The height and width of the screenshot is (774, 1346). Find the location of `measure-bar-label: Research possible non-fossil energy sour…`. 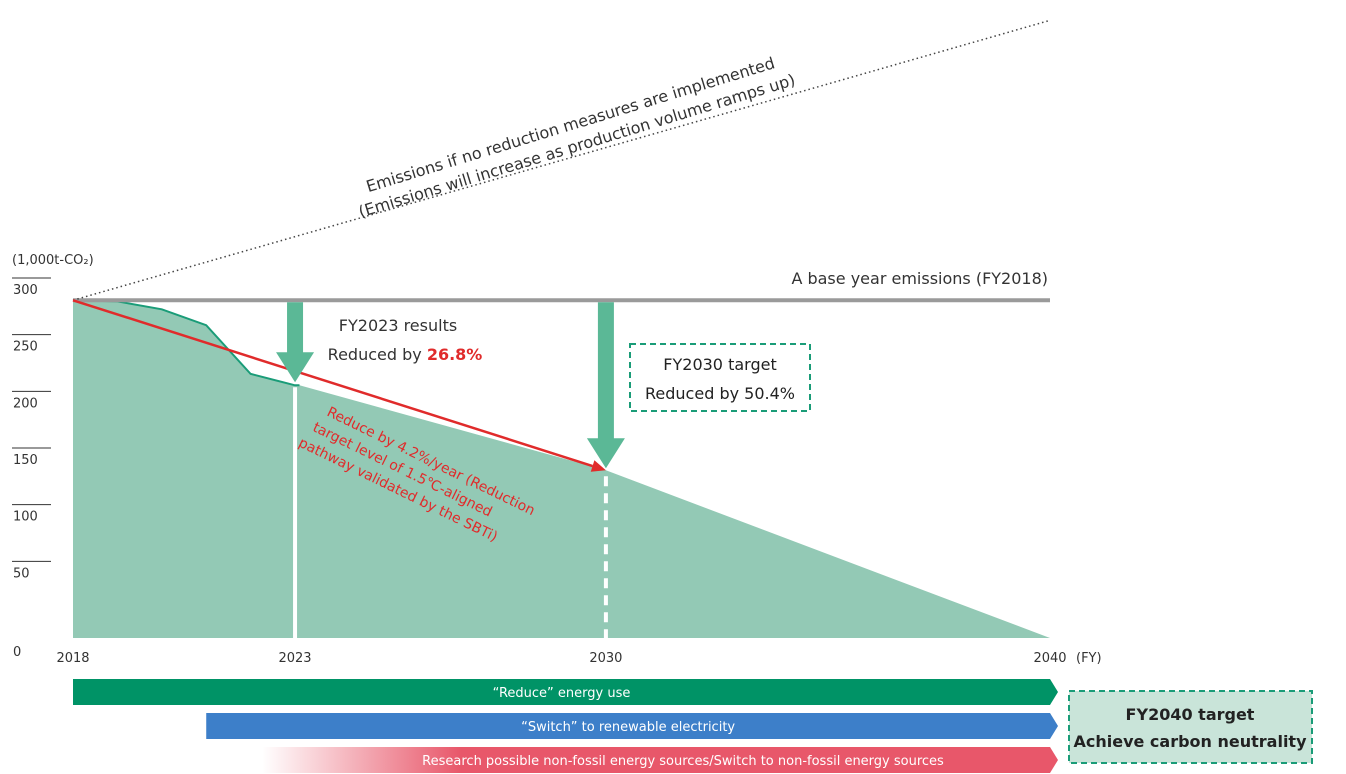

measure-bar-label: Research possible non-fossil energy sour… is located at coordinates (683, 761).